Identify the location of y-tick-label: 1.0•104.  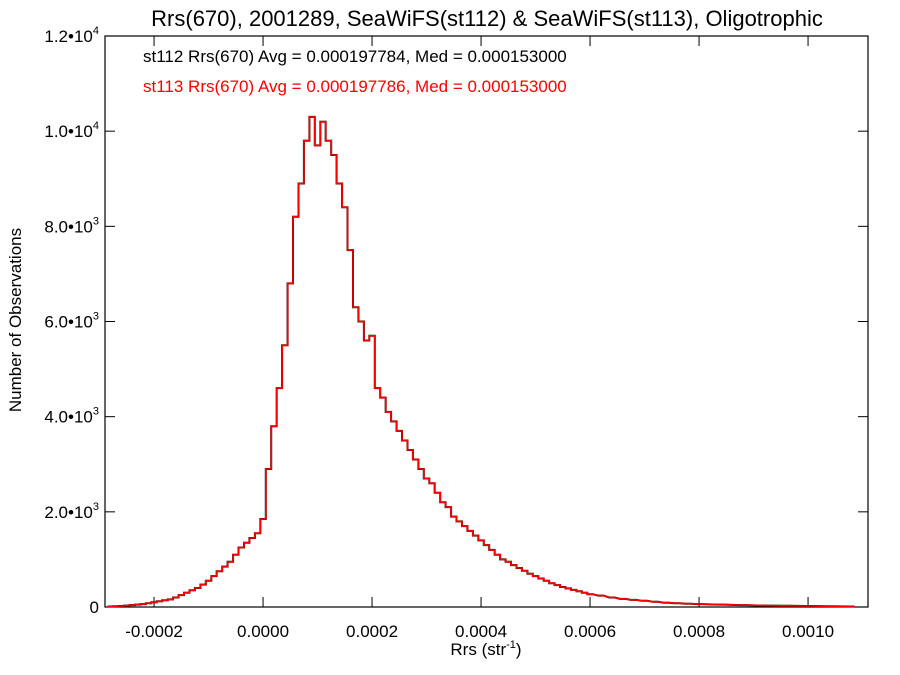
(71, 130).